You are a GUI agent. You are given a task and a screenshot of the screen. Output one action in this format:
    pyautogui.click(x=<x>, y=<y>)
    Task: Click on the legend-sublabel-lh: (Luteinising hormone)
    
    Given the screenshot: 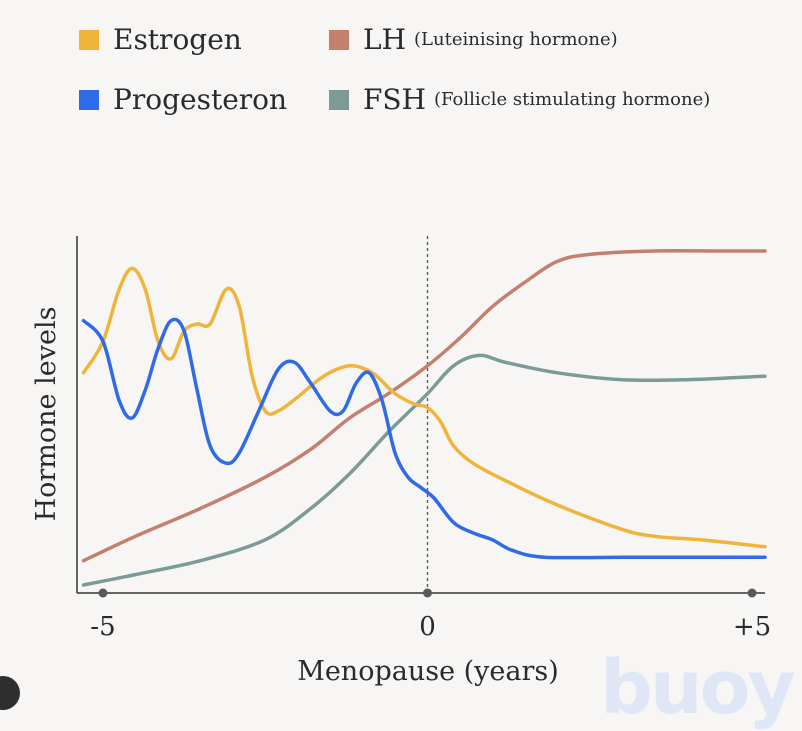 What is the action you would take?
    pyautogui.click(x=516, y=39)
    